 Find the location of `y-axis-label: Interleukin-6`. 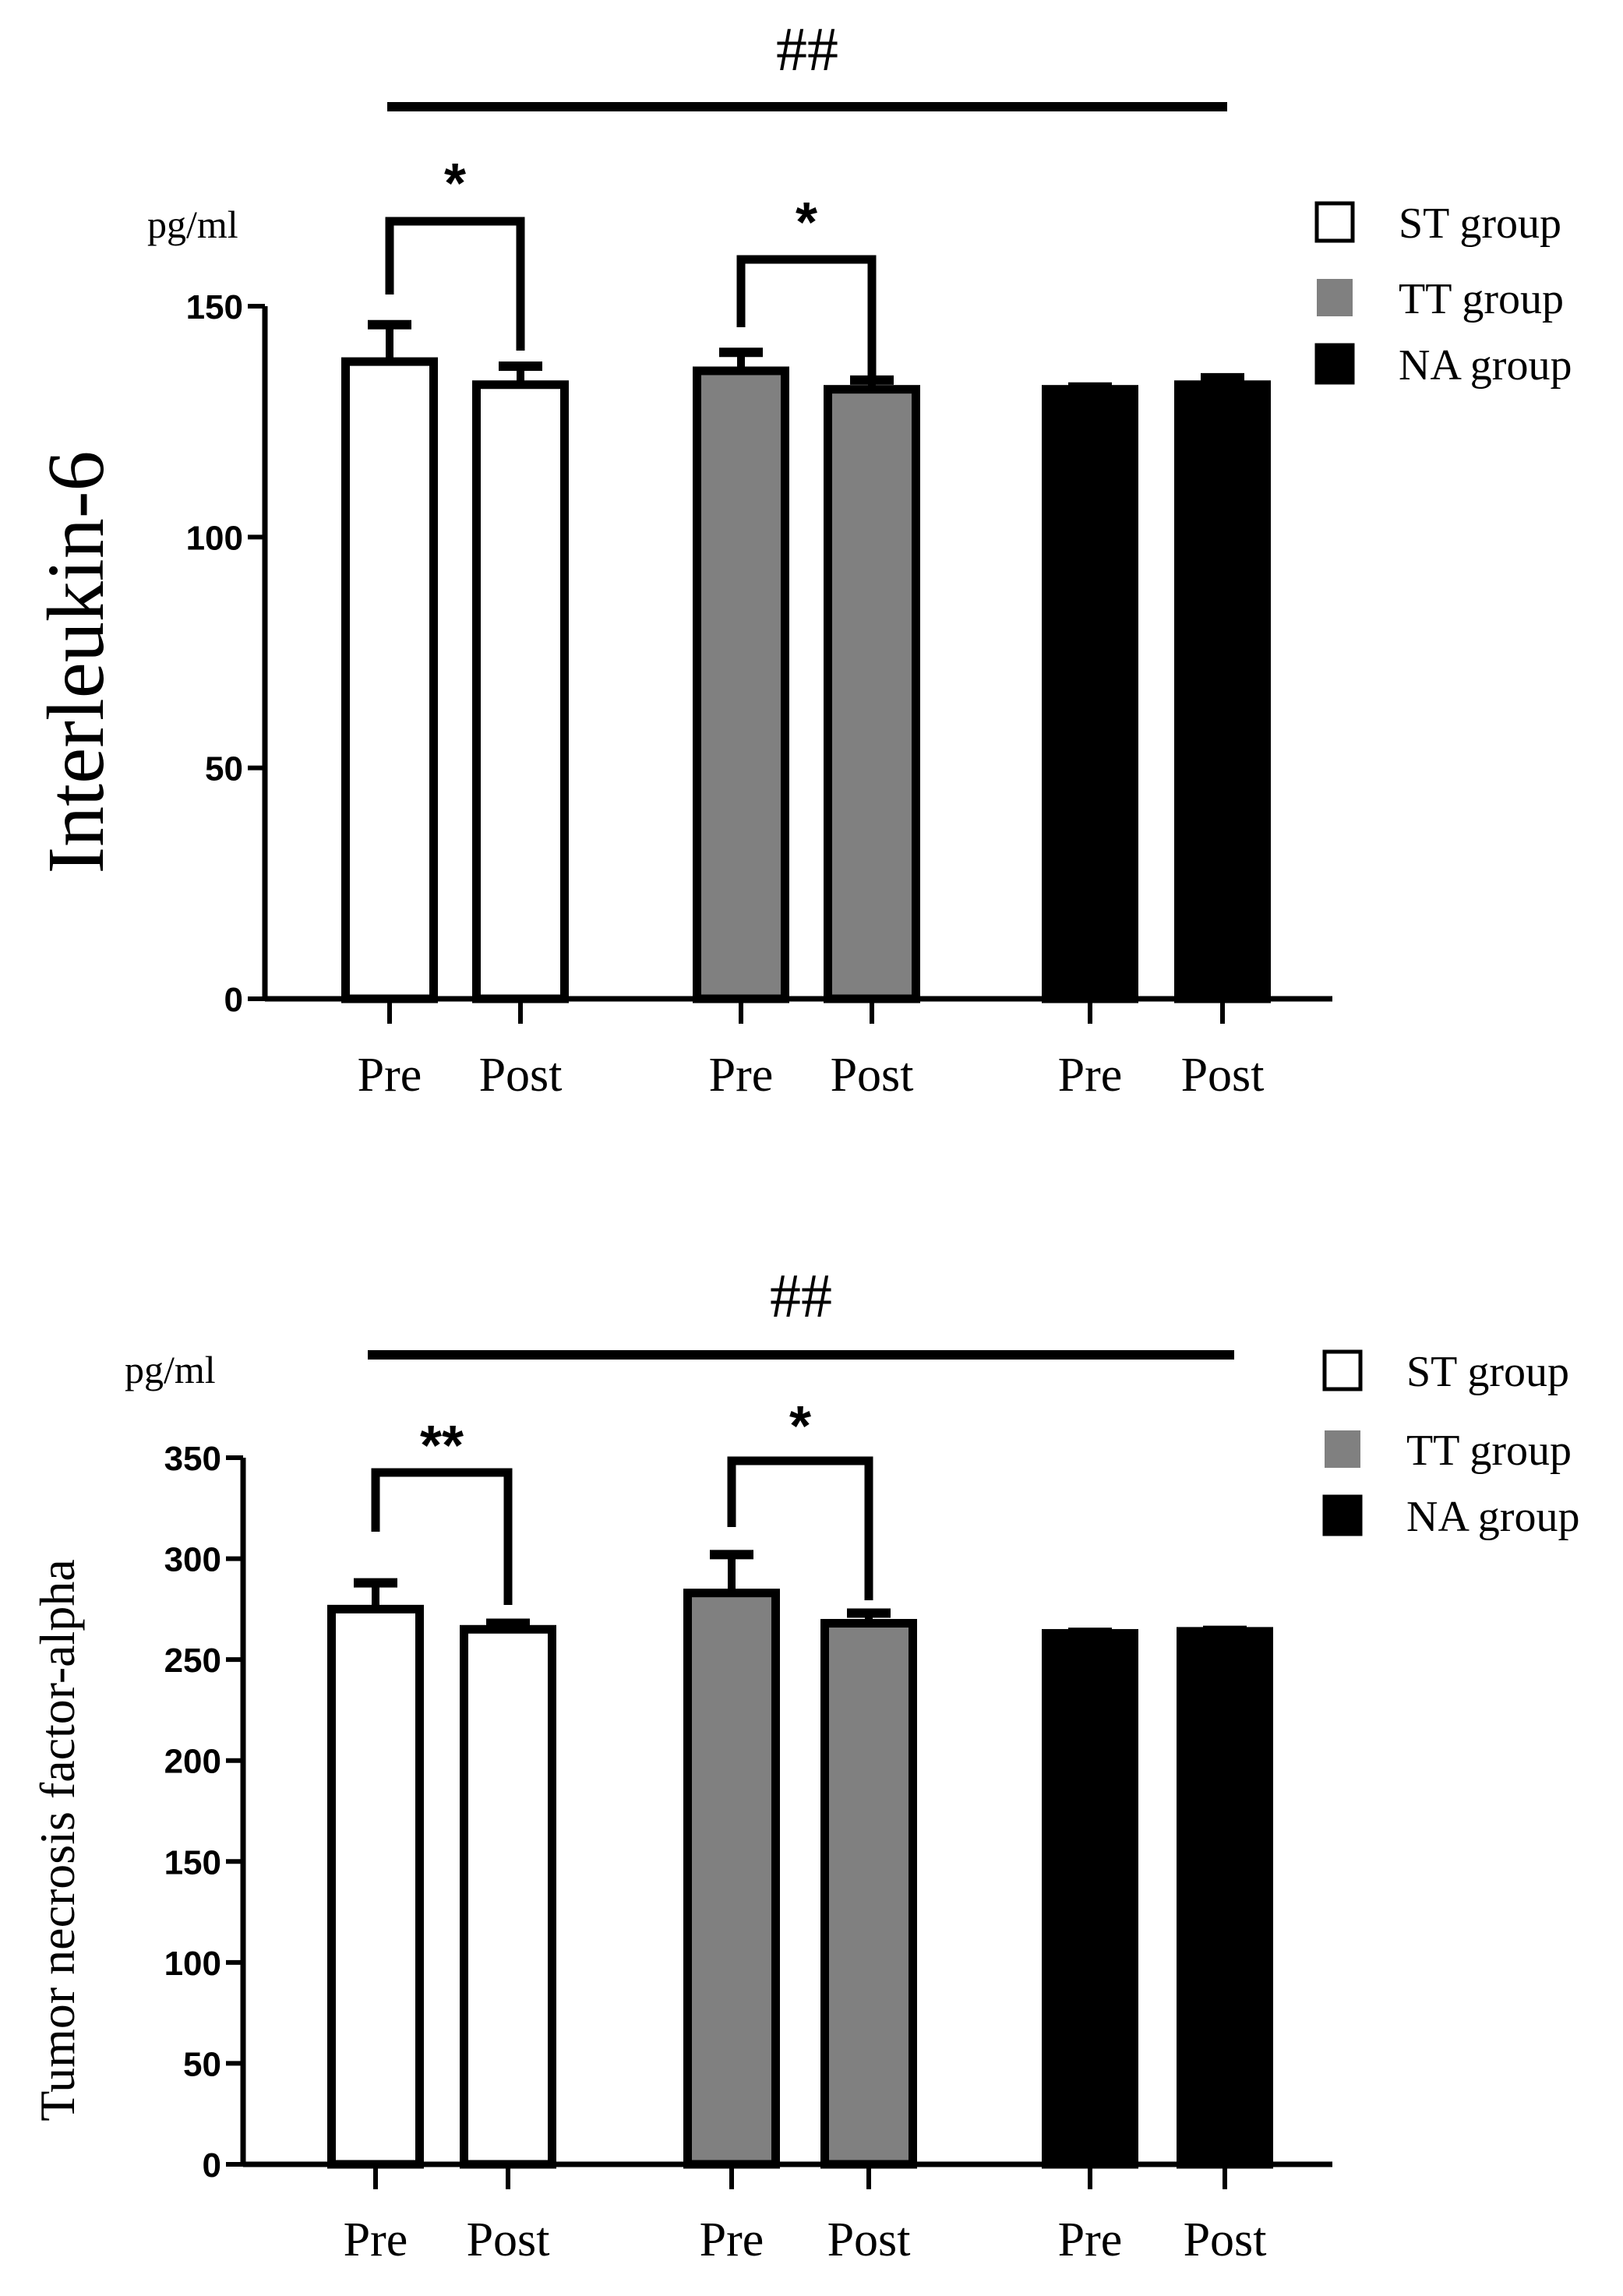

y-axis-label: Interleukin-6 is located at coordinates (76, 662).